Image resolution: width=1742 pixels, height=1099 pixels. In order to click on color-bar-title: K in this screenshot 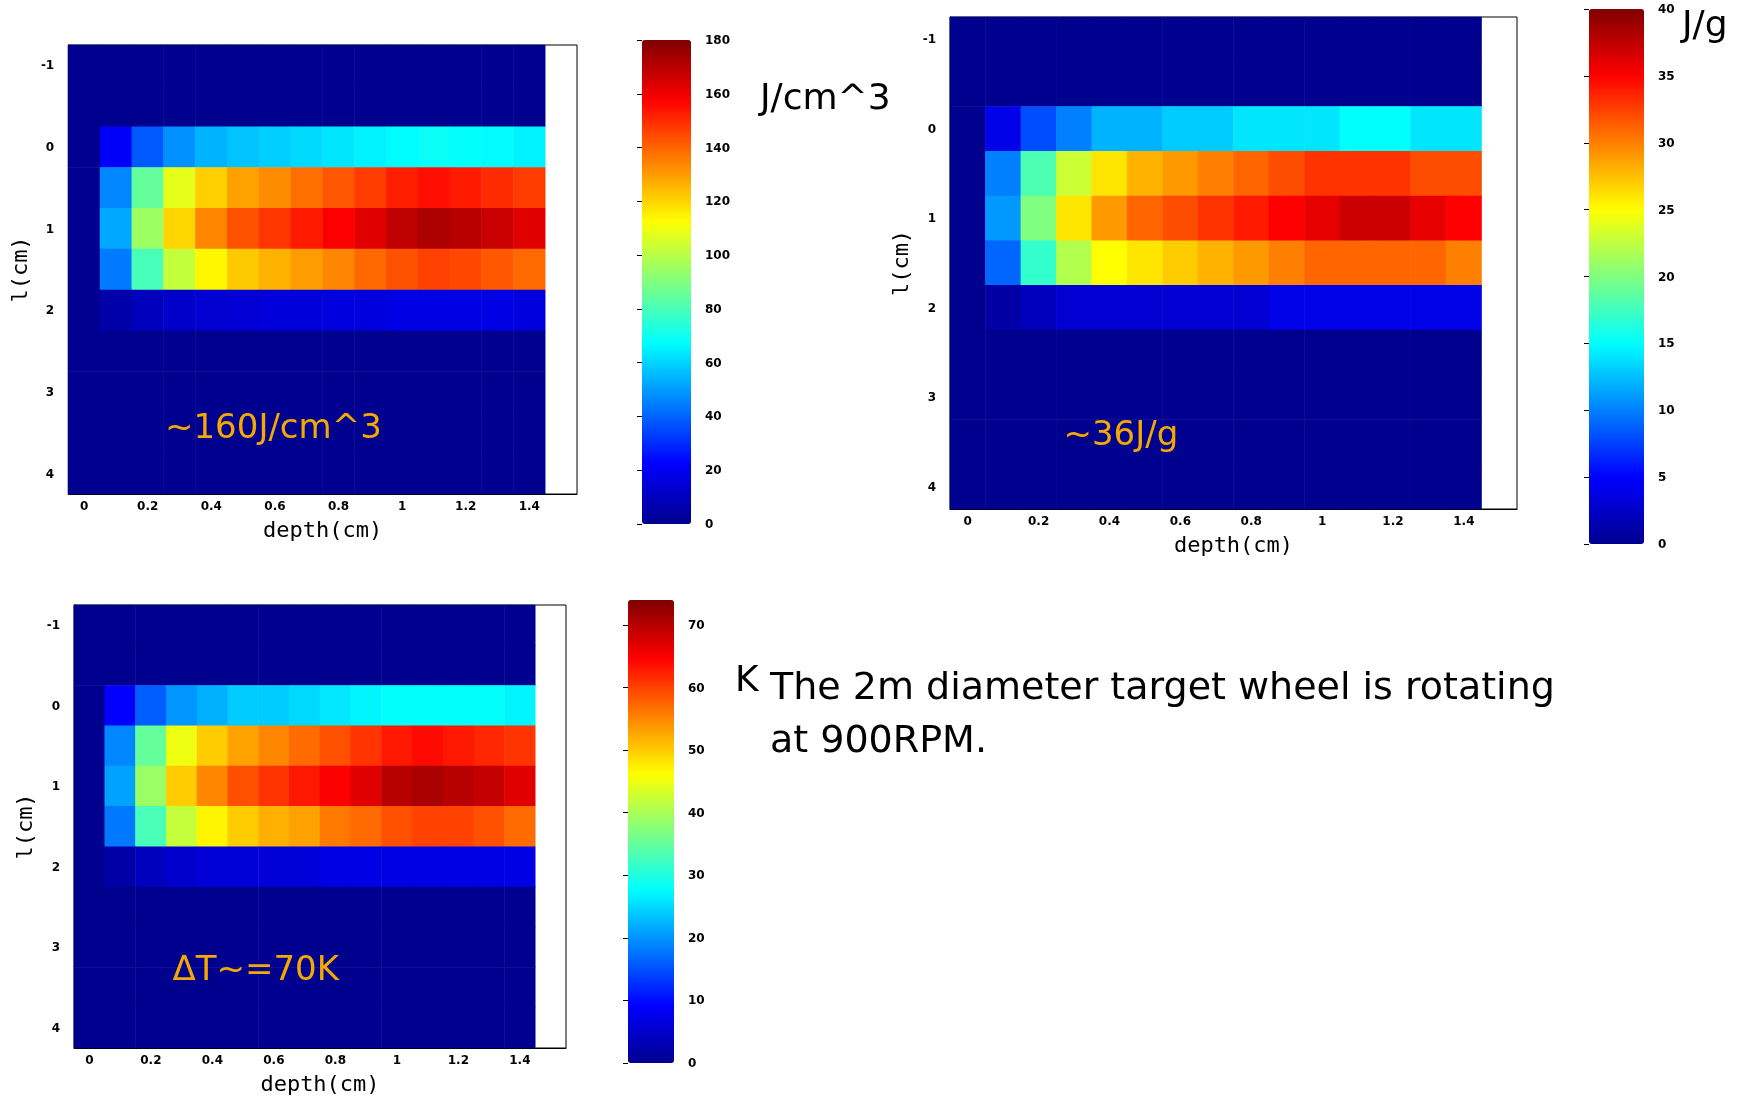, I will do `click(747, 678)`.